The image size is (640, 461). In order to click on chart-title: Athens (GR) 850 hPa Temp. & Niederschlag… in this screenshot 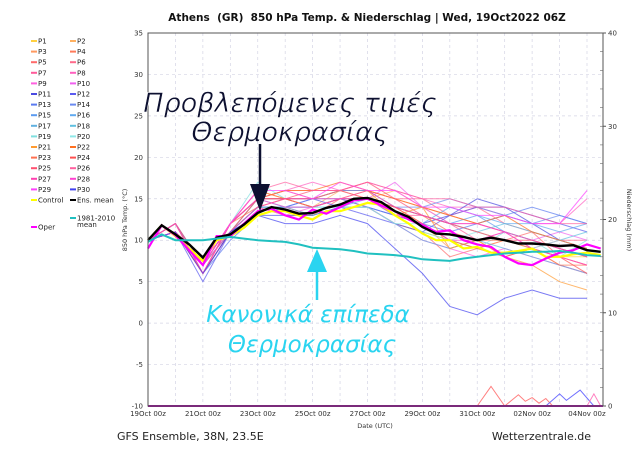, I will do `click(367, 18)`.